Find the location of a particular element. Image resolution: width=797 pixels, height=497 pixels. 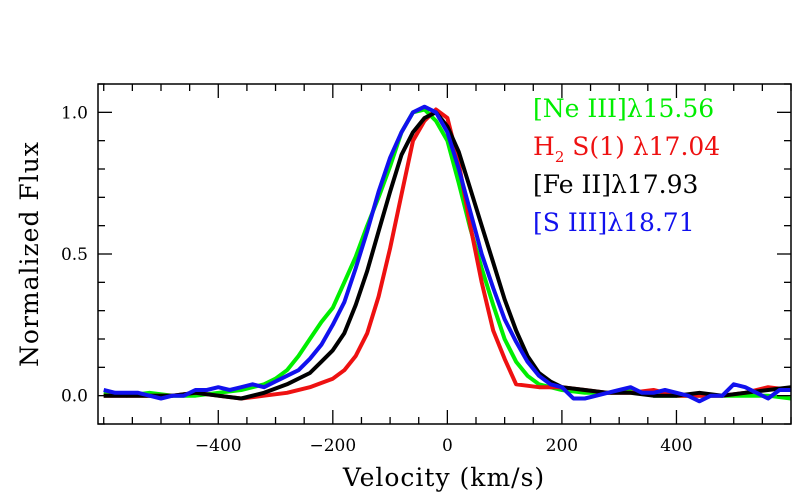

x-tick-label: 400 is located at coordinates (676, 446).